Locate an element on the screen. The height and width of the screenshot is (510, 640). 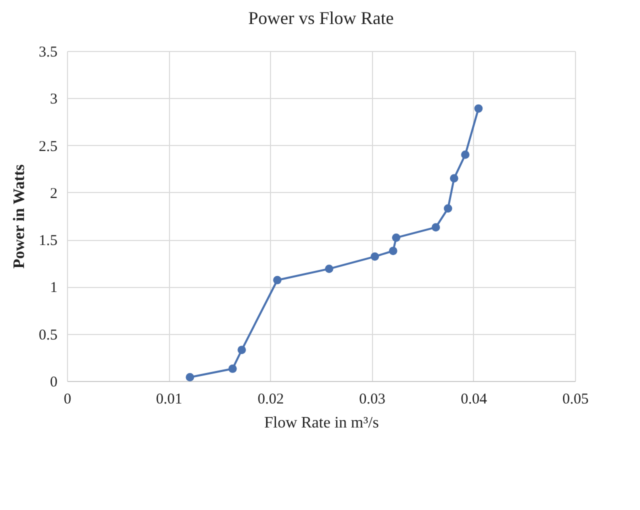
y-tick-label: 1 is located at coordinates (54, 288).